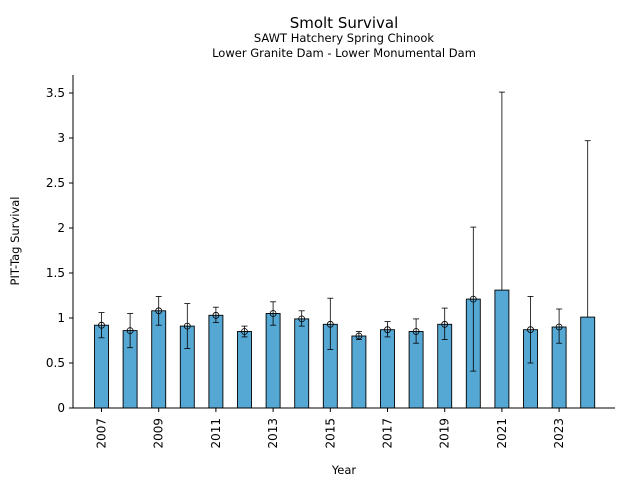 The height and width of the screenshot is (480, 640). What do you see at coordinates (101, 325) in the screenshot?
I see `point-marker-2007` at bounding box center [101, 325].